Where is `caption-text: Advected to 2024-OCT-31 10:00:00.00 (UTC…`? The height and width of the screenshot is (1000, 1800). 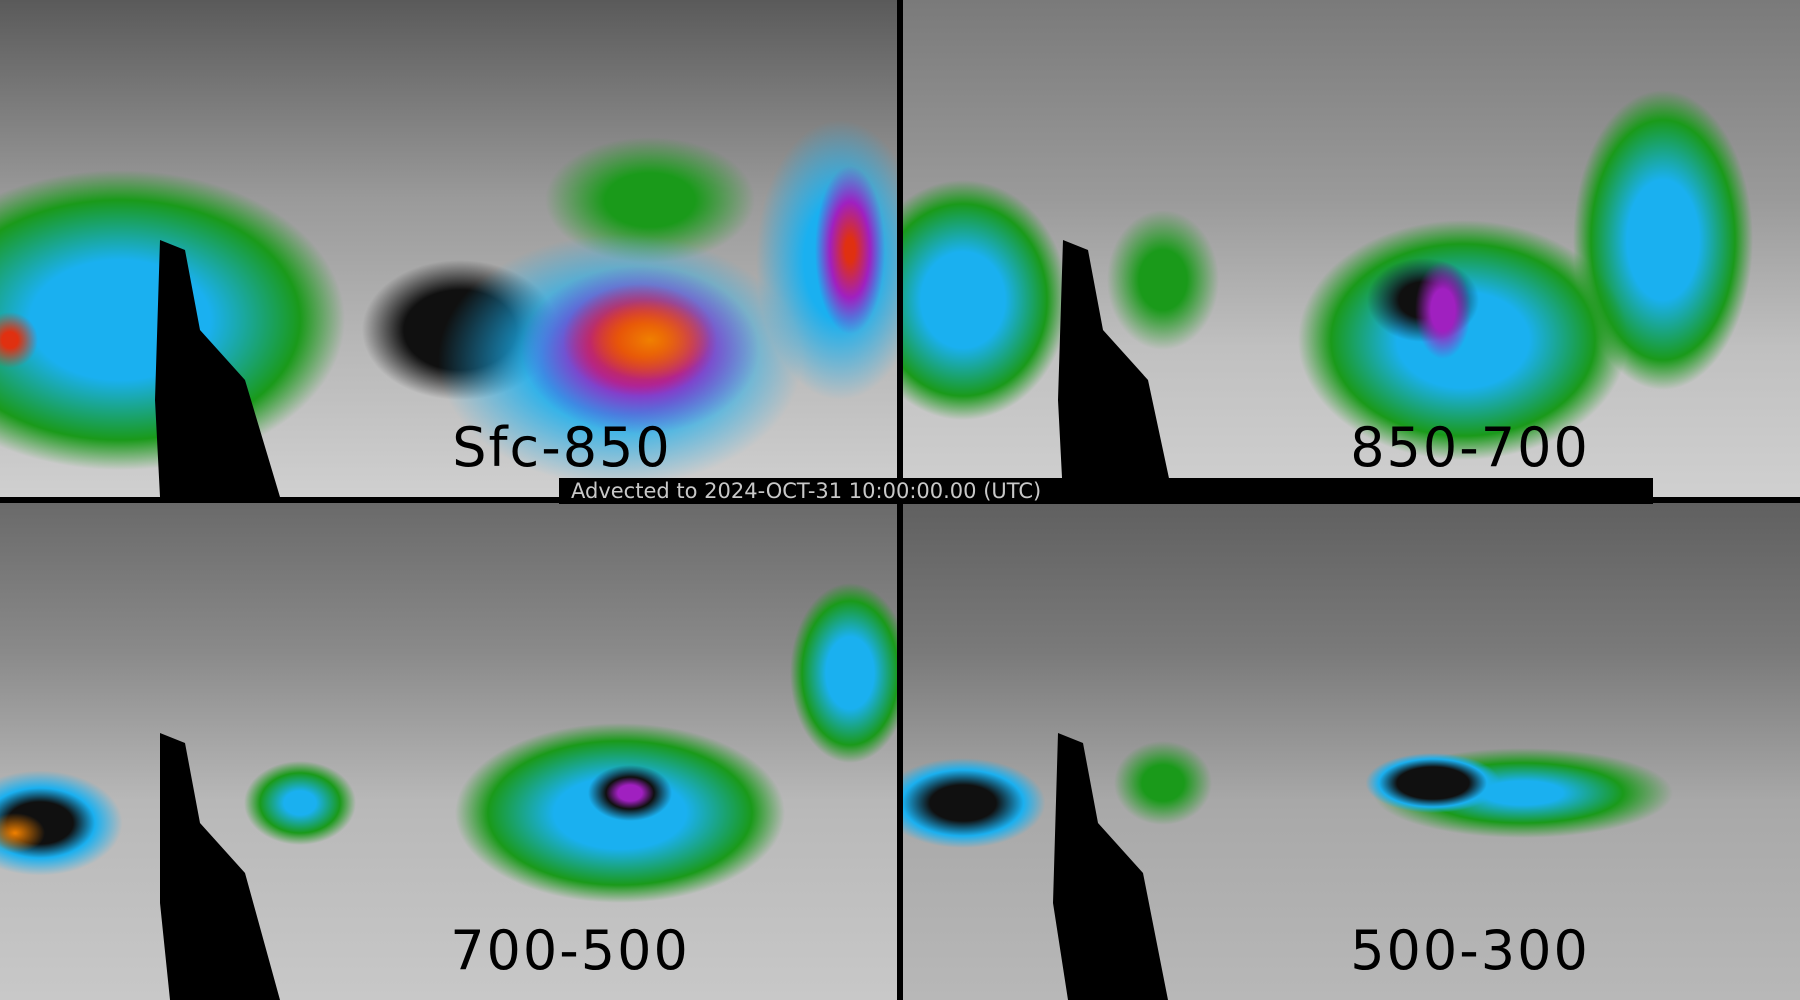 caption-text: Advected to 2024-OCT-31 10:00:00.00 (UTC… is located at coordinates (806, 491).